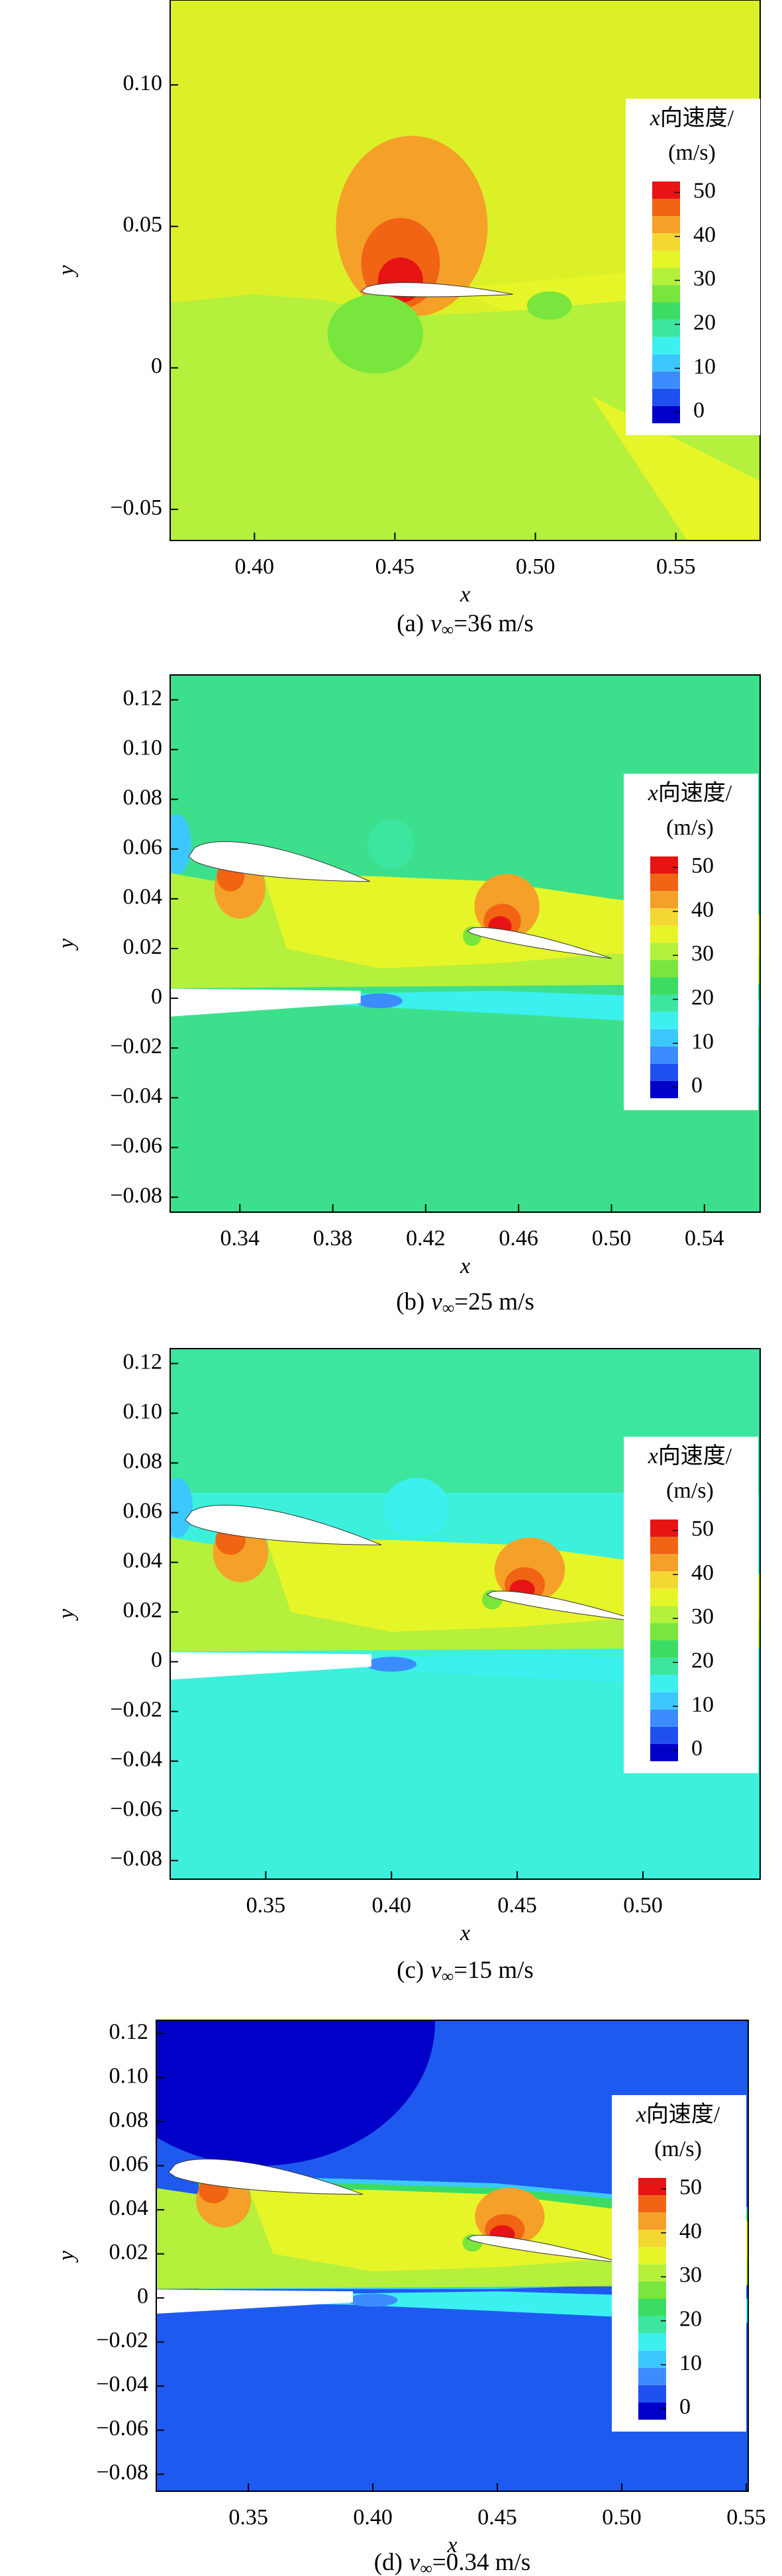 This screenshot has height=2576, width=782. Describe the element at coordinates (143, 1560) in the screenshot. I see `y-tick-label: 0.04` at that location.